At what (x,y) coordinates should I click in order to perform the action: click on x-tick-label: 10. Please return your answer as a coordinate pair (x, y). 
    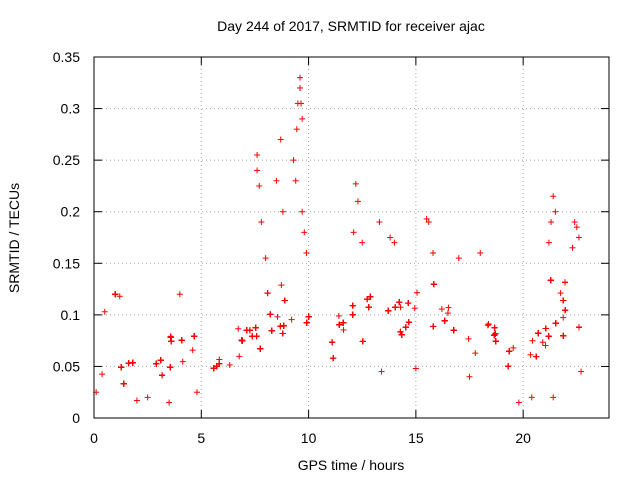
    Looking at the image, I should click on (309, 438).